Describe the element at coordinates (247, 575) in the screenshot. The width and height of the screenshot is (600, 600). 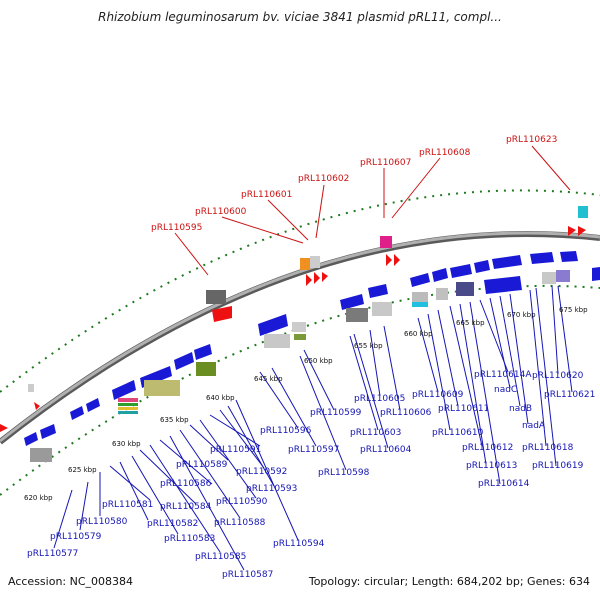
I see `gene-label: pRL110587` at that location.